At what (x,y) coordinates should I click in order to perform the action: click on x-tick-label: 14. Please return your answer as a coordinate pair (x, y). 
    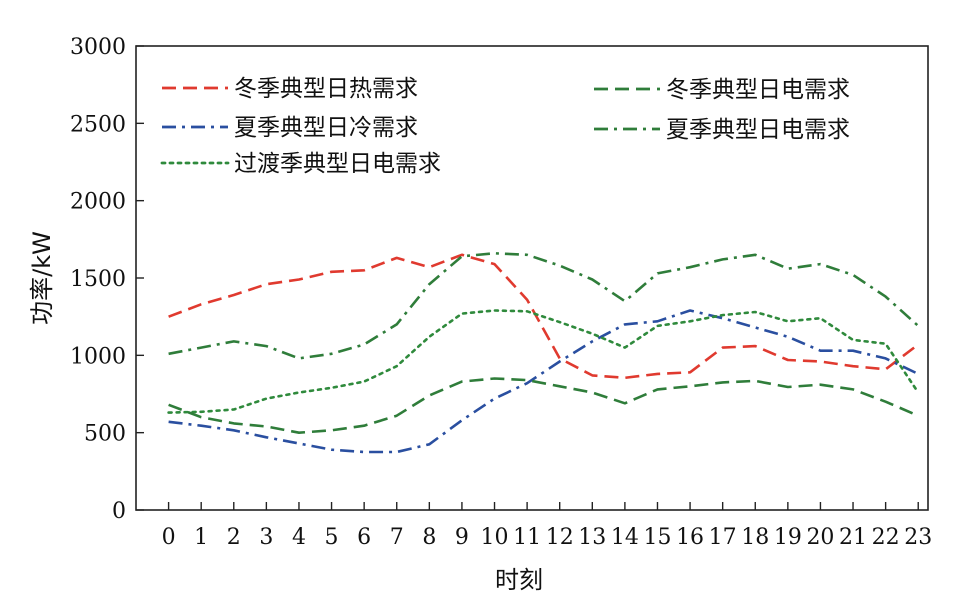
    Looking at the image, I should click on (625, 537).